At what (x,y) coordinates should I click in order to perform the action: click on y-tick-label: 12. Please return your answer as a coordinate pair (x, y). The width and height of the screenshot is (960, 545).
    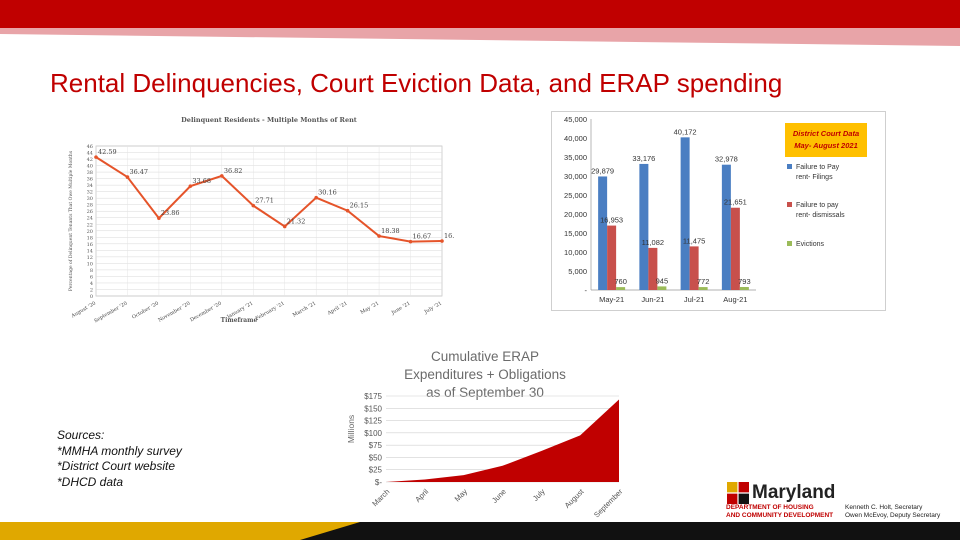
    Looking at the image, I should click on (90, 258).